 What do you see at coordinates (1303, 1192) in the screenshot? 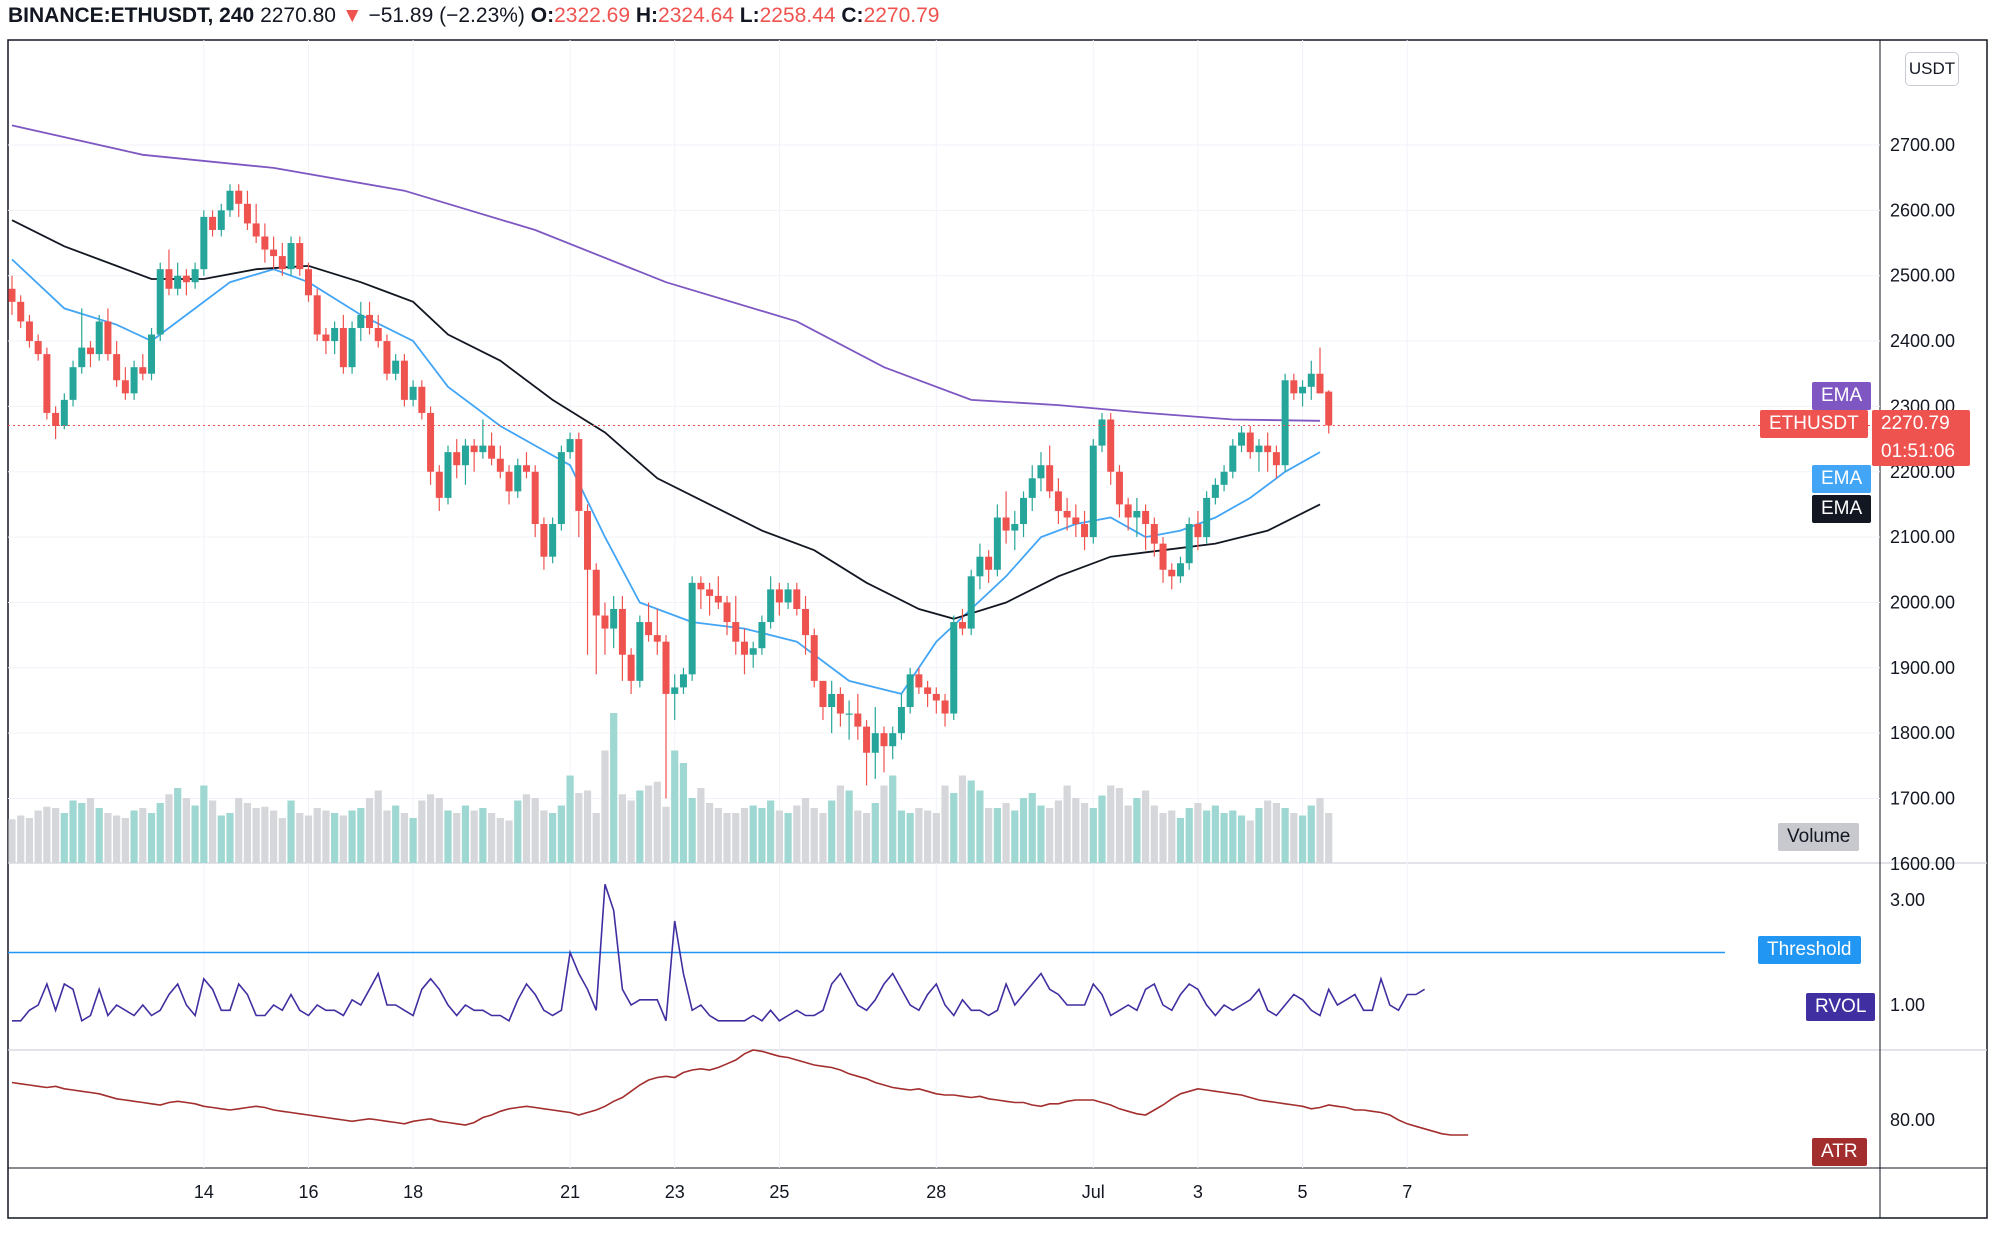
I see `time-tick-label: 5` at bounding box center [1303, 1192].